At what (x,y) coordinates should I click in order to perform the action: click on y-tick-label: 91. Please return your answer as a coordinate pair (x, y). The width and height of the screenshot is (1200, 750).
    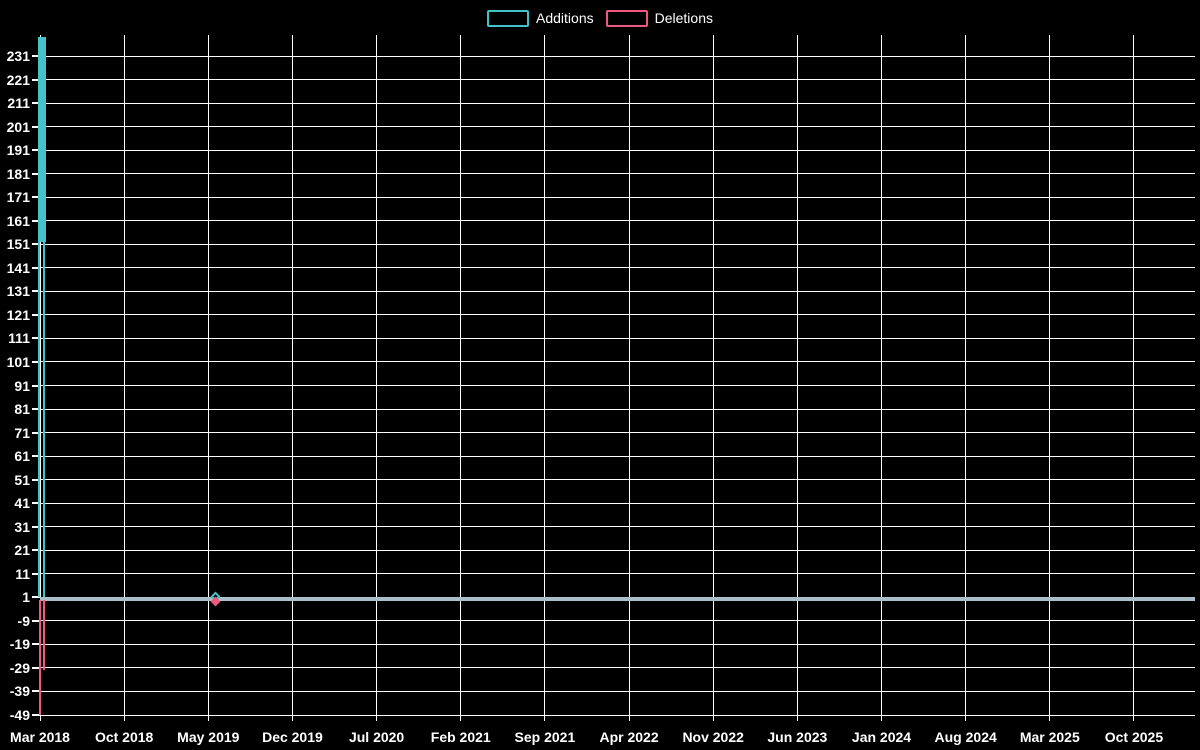
    Looking at the image, I should click on (22, 385).